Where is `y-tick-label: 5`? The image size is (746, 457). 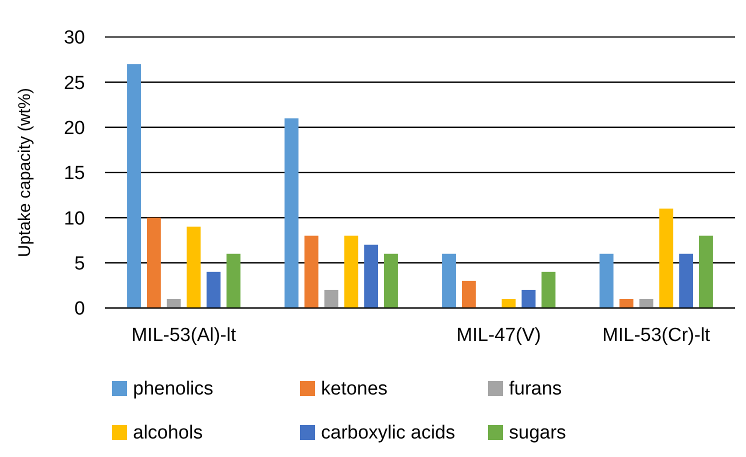
y-tick-label: 5 is located at coordinates (79, 263).